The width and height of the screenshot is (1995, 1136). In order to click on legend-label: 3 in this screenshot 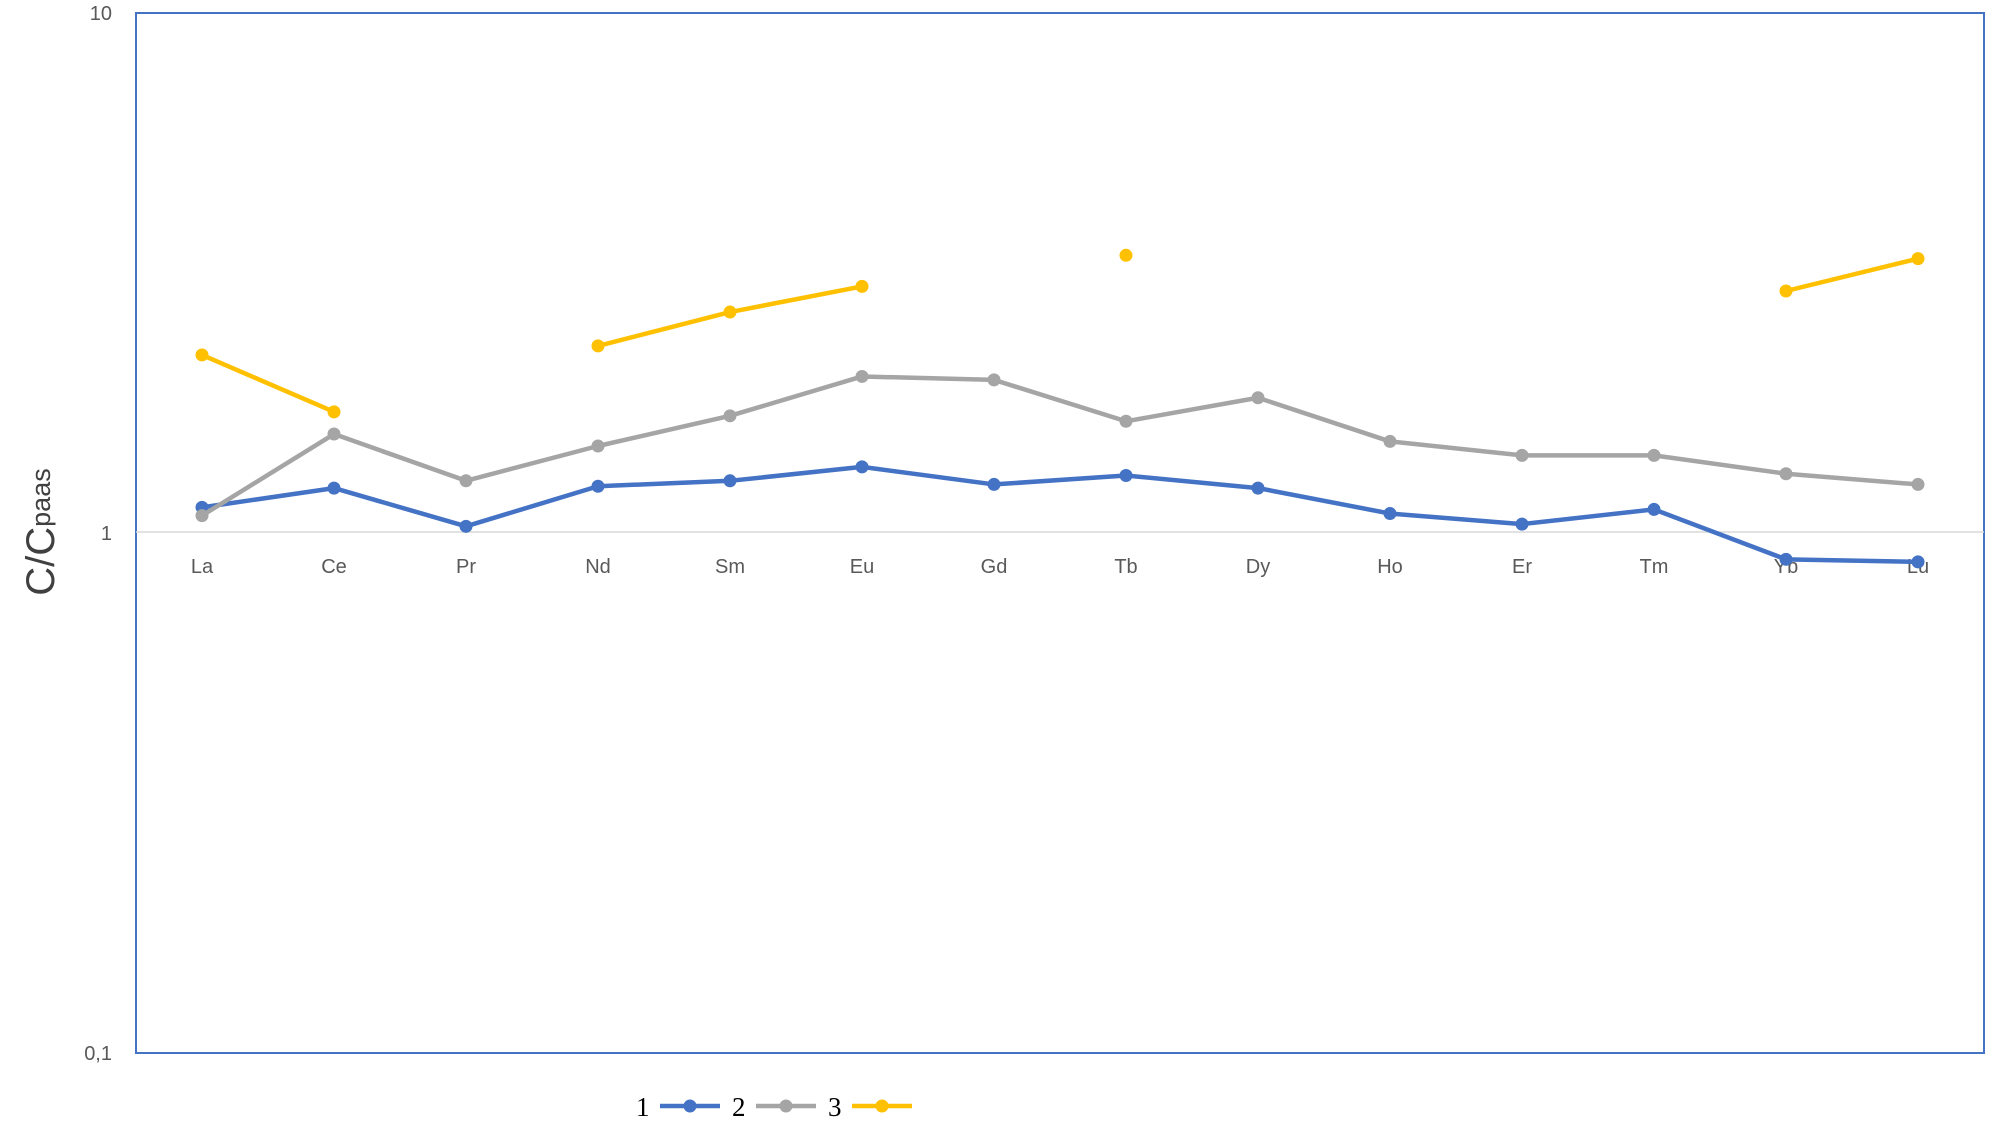, I will do `click(835, 1107)`.